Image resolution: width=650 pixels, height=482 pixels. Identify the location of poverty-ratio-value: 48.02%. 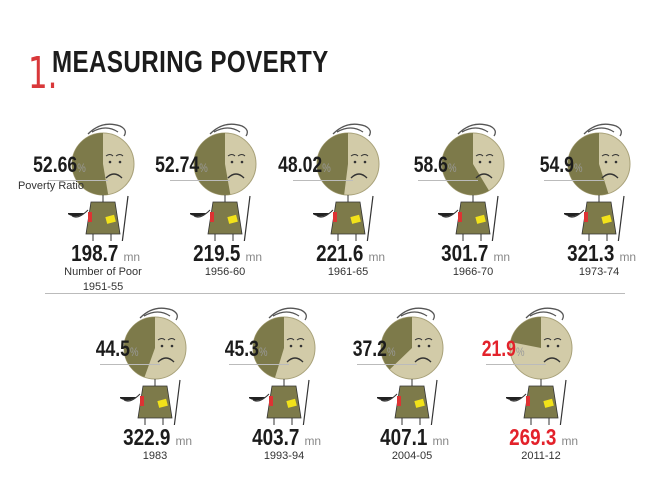
(304, 164).